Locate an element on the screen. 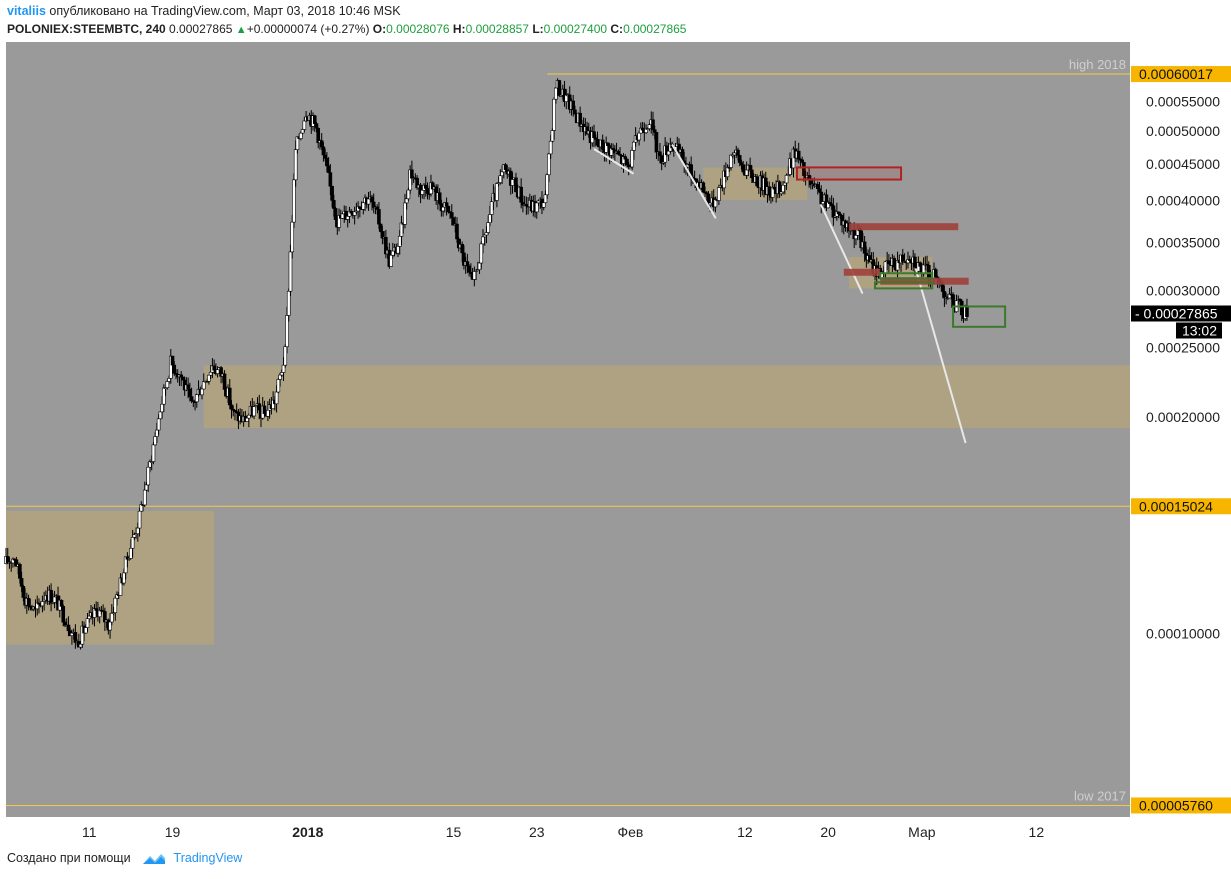 The width and height of the screenshot is (1231, 879). level-price-0: 0.00060017 is located at coordinates (1176, 74).